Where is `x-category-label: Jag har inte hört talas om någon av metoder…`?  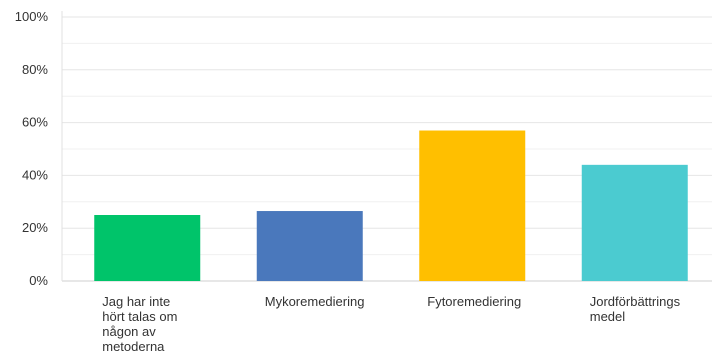 x-category-label: Jag har inte hört talas om någon av metoder… is located at coordinates (139, 324).